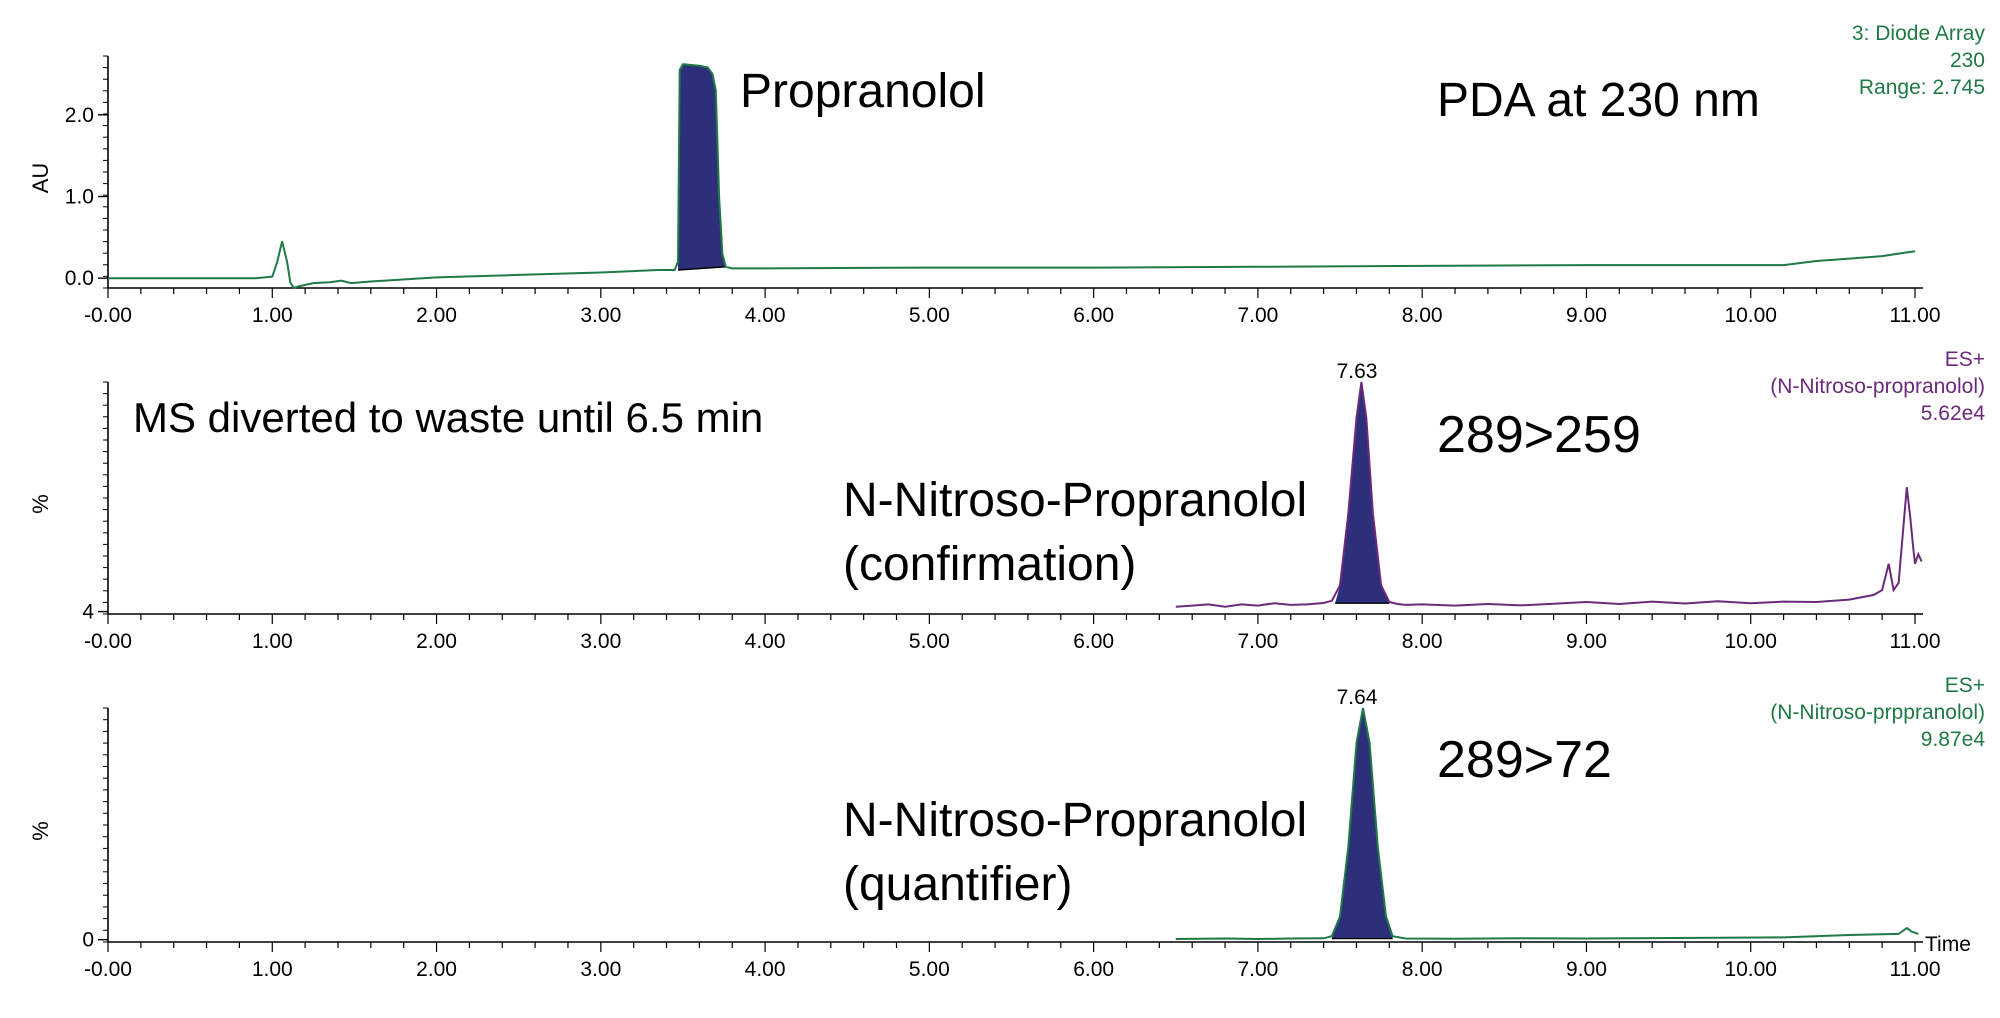 The width and height of the screenshot is (2000, 1018). I want to click on ms_quant-x-tick-label: 8.00, so click(1422, 969).